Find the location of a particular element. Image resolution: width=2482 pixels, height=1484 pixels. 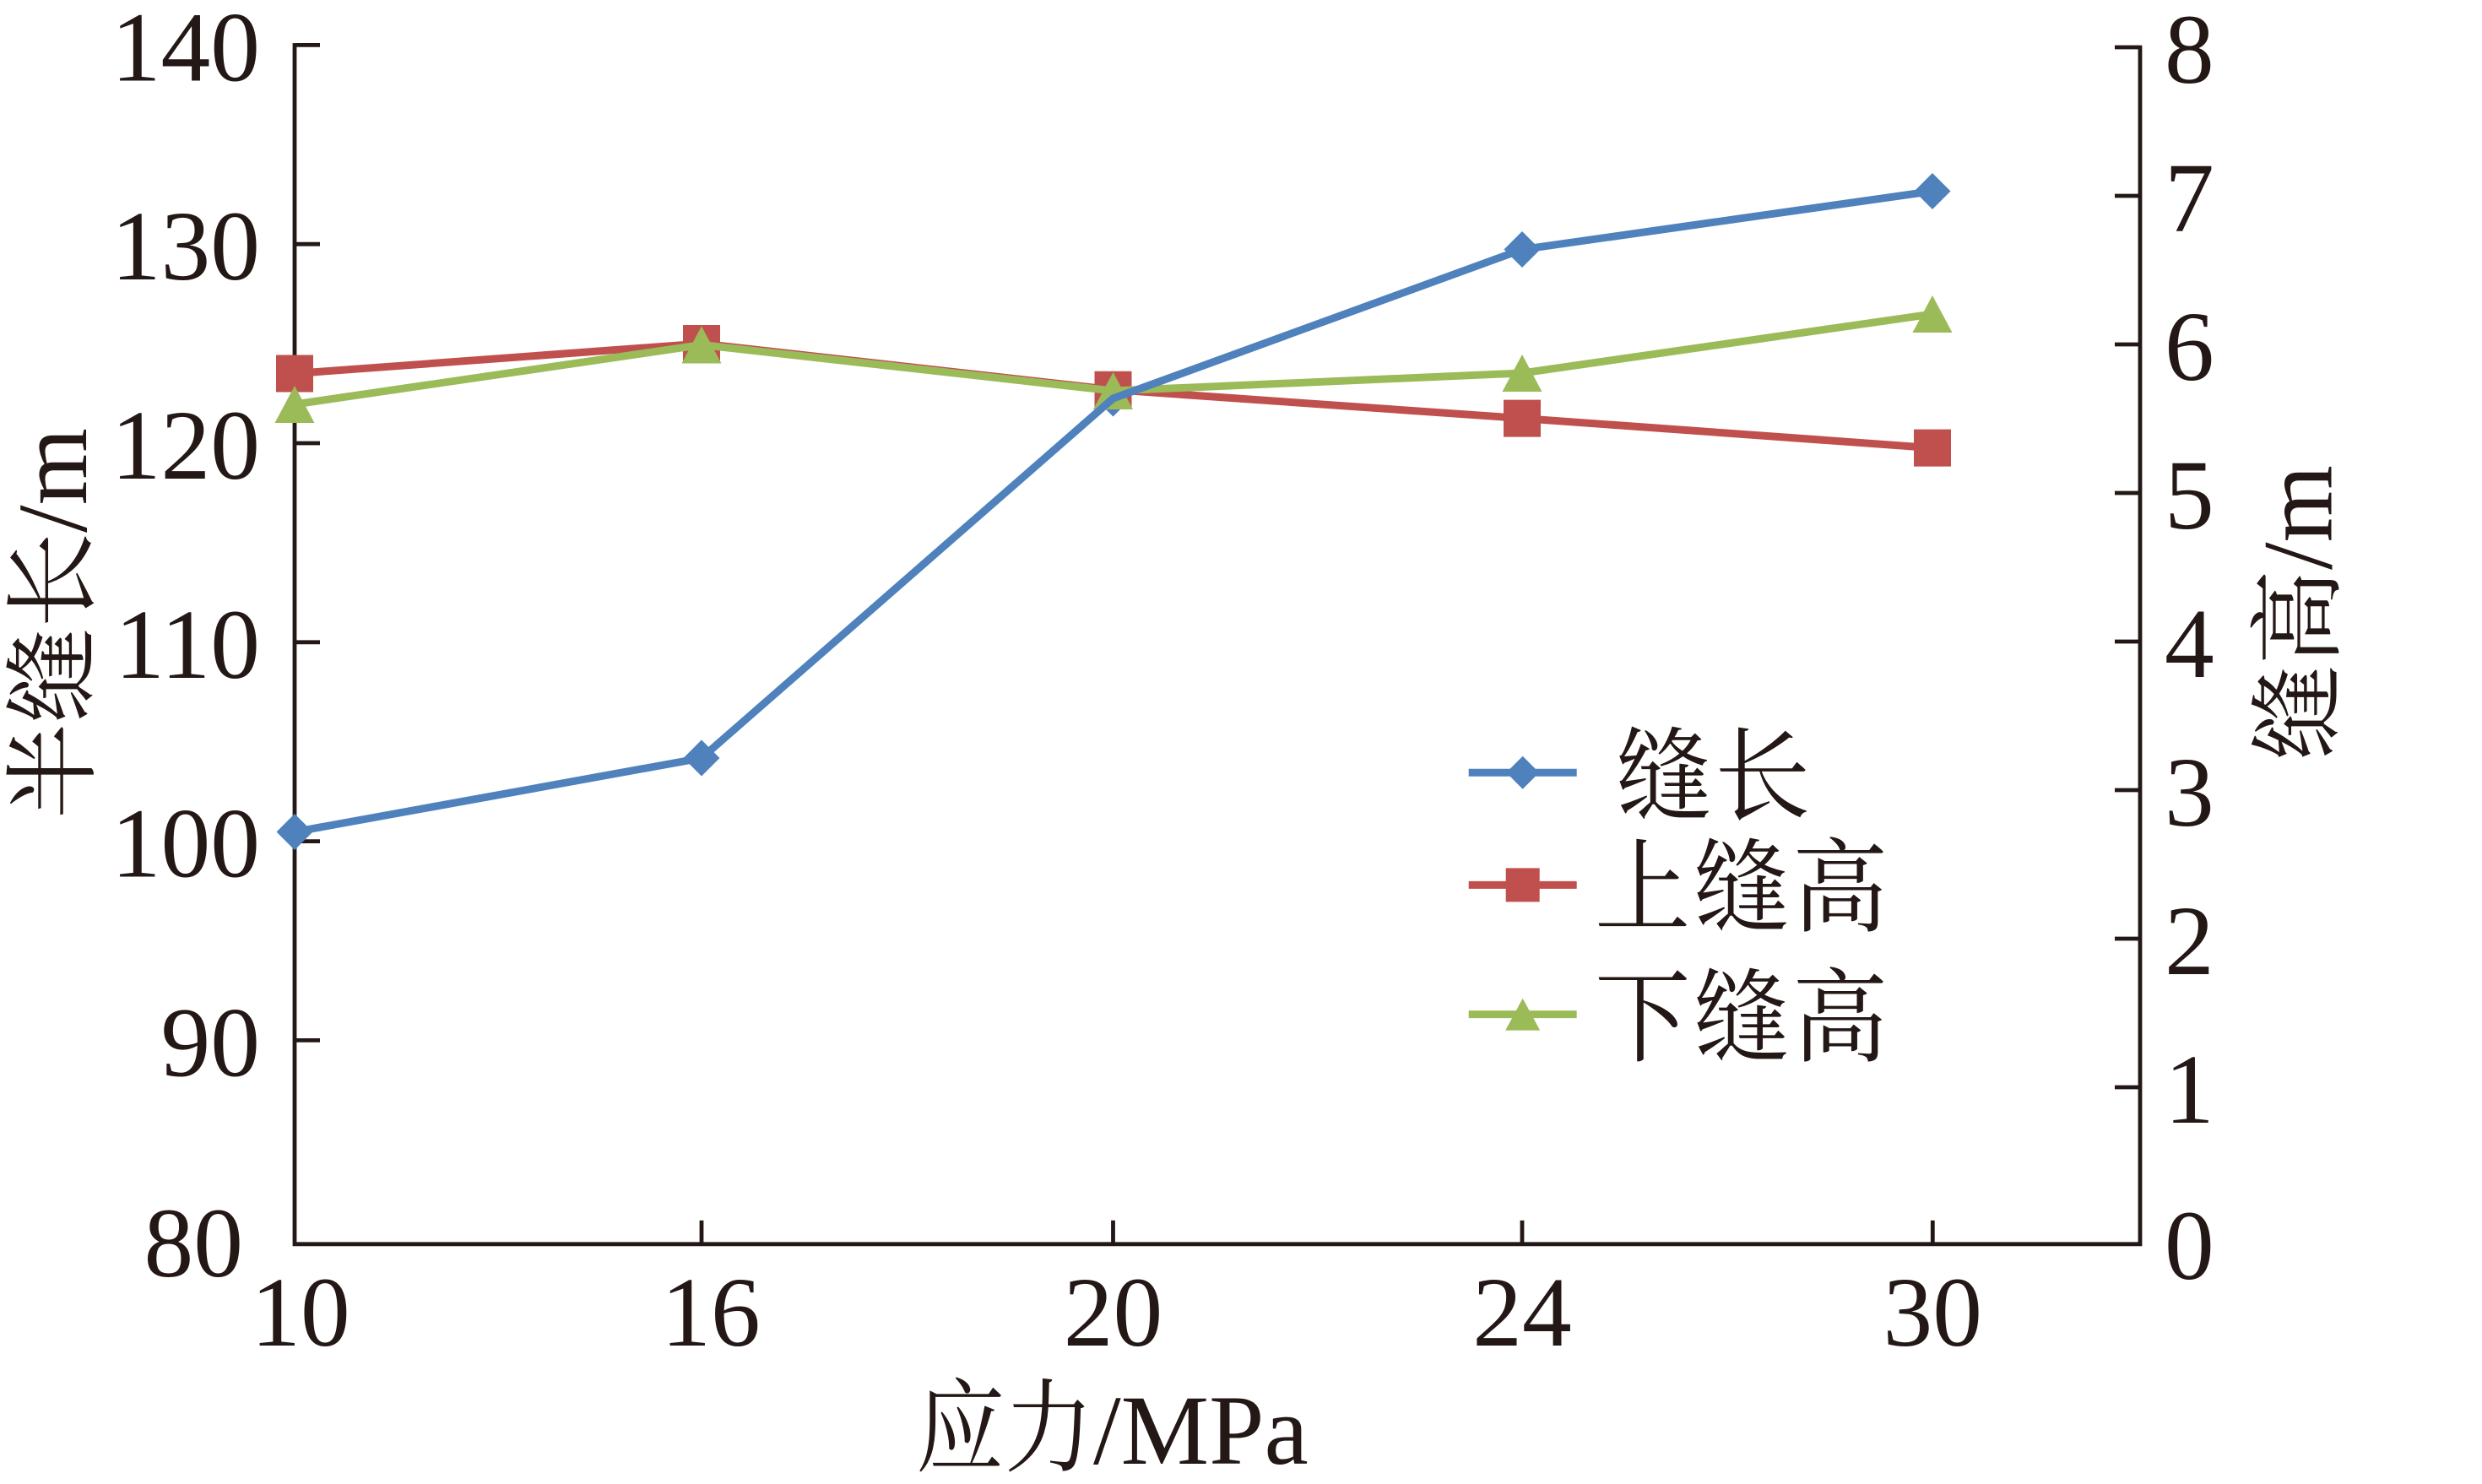

svg-text: 140 is located at coordinates (185, 51).